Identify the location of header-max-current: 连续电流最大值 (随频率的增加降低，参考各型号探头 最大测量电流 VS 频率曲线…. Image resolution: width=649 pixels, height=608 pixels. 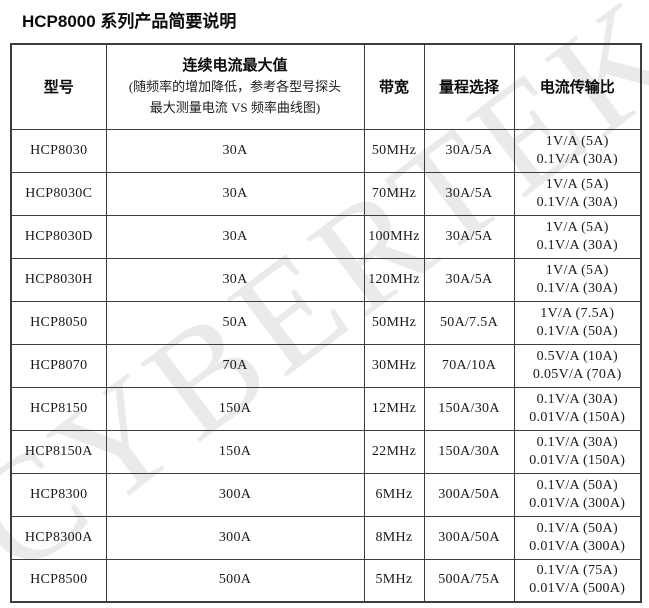
(235, 86).